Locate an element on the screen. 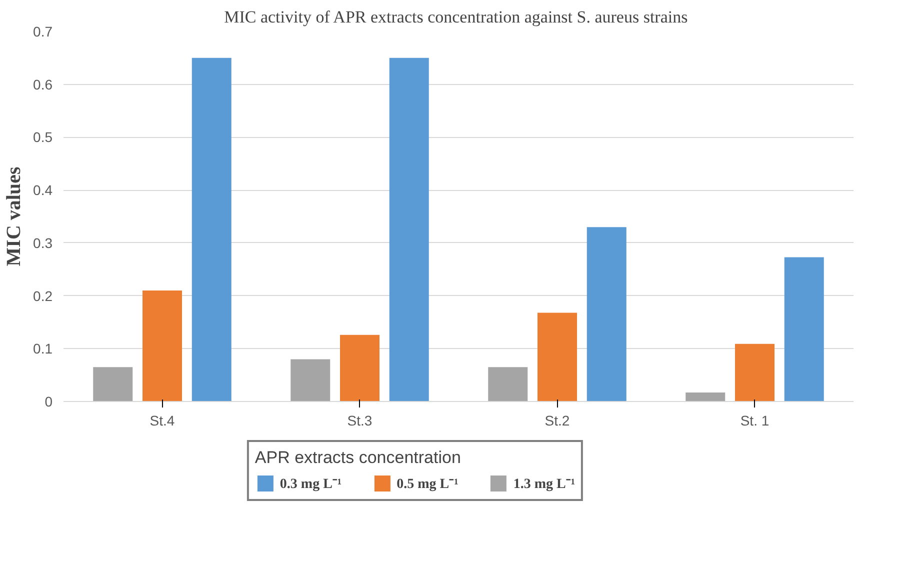 This screenshot has width=906, height=567. y-tick-label: 0.2 is located at coordinates (43, 296).